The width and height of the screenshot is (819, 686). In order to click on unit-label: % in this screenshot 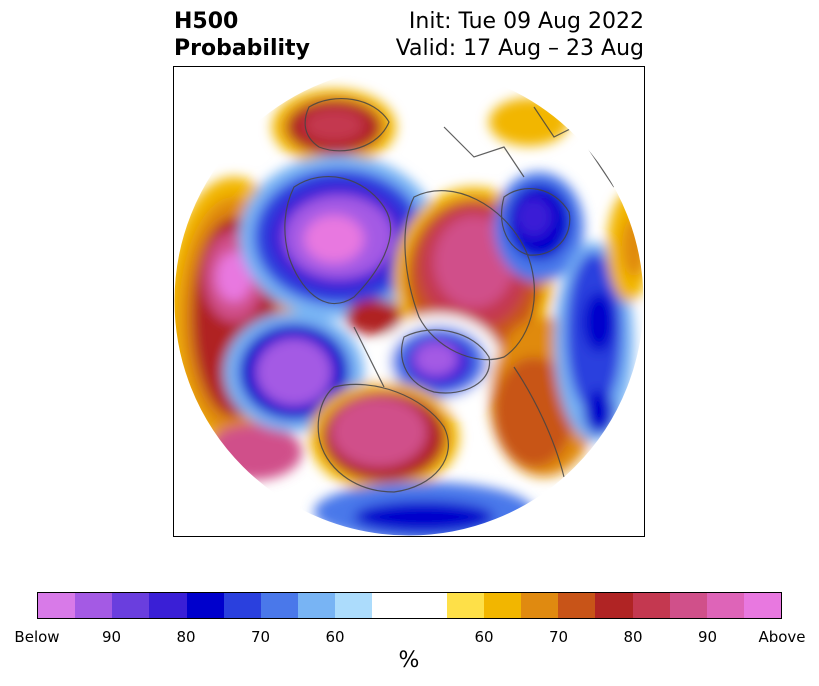, I will do `click(409, 660)`.